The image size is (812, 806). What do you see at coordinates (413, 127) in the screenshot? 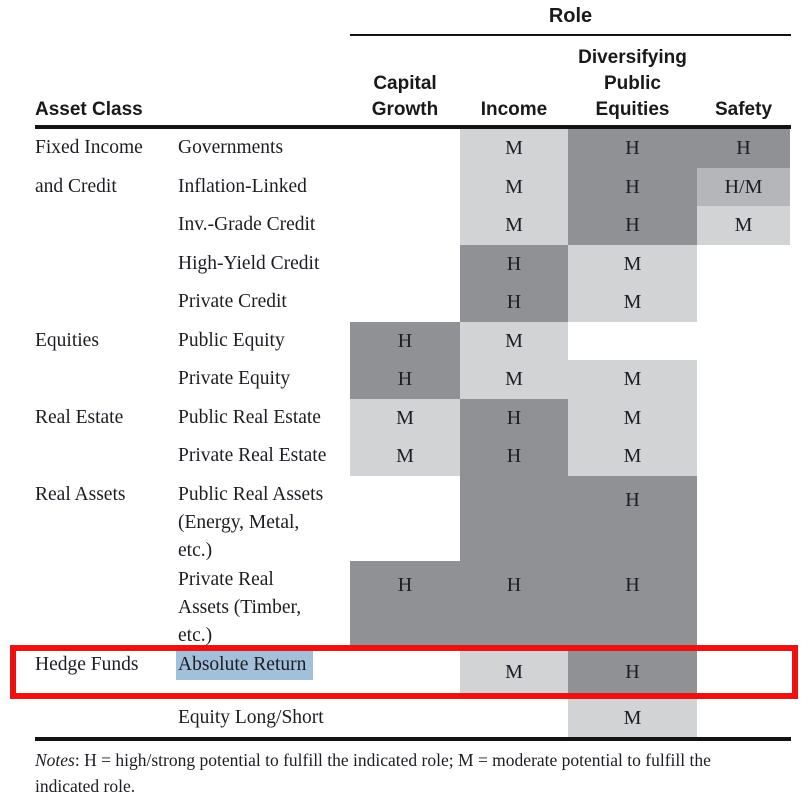
I see `header-rule` at bounding box center [413, 127].